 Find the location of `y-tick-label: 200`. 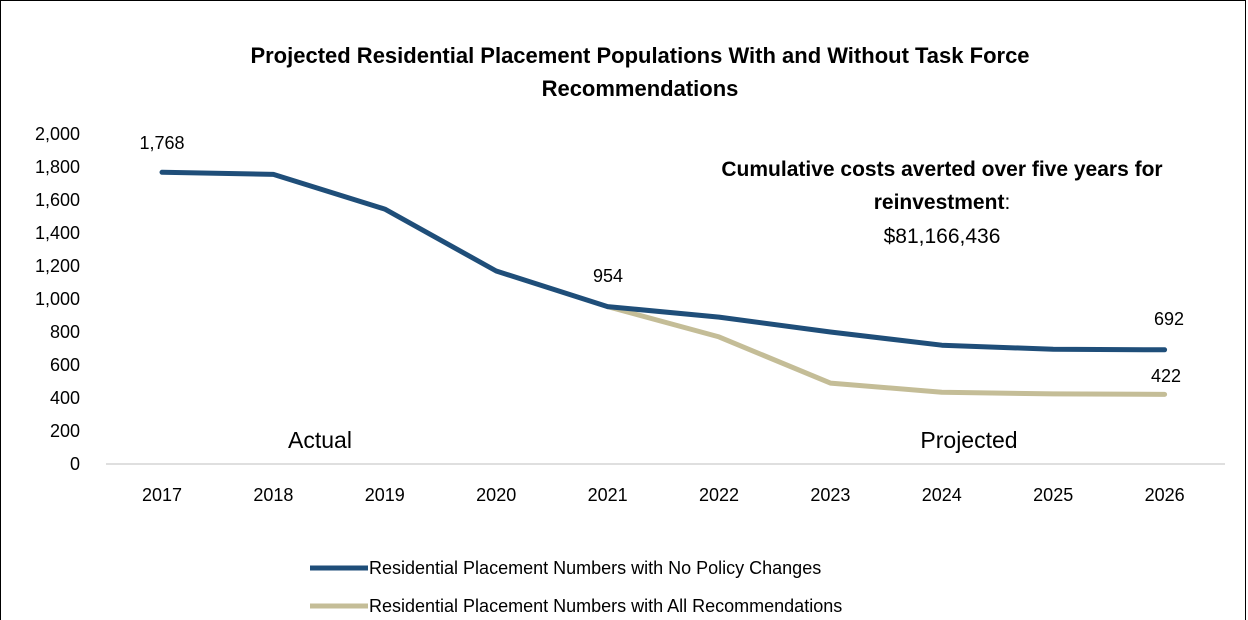

y-tick-label: 200 is located at coordinates (65, 431).